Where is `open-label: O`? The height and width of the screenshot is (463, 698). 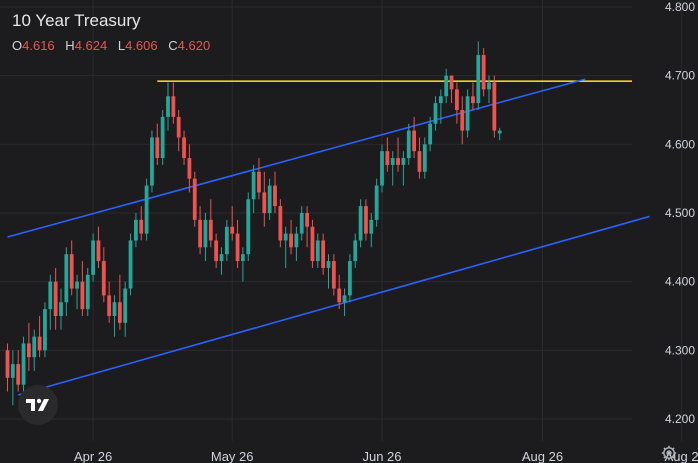 open-label: O is located at coordinates (17, 45).